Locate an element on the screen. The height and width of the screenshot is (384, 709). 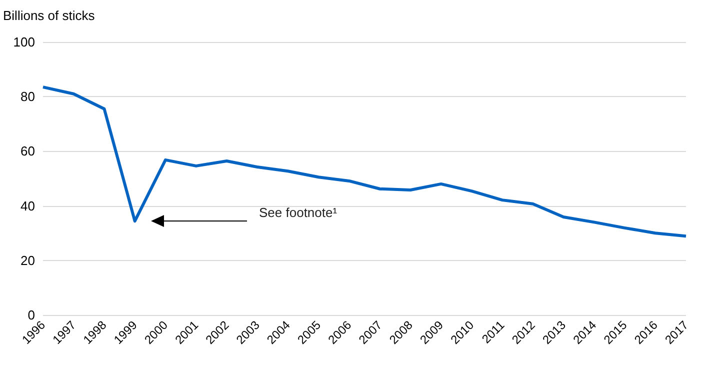
y-axis-title: Billions of sticks is located at coordinates (49, 15).